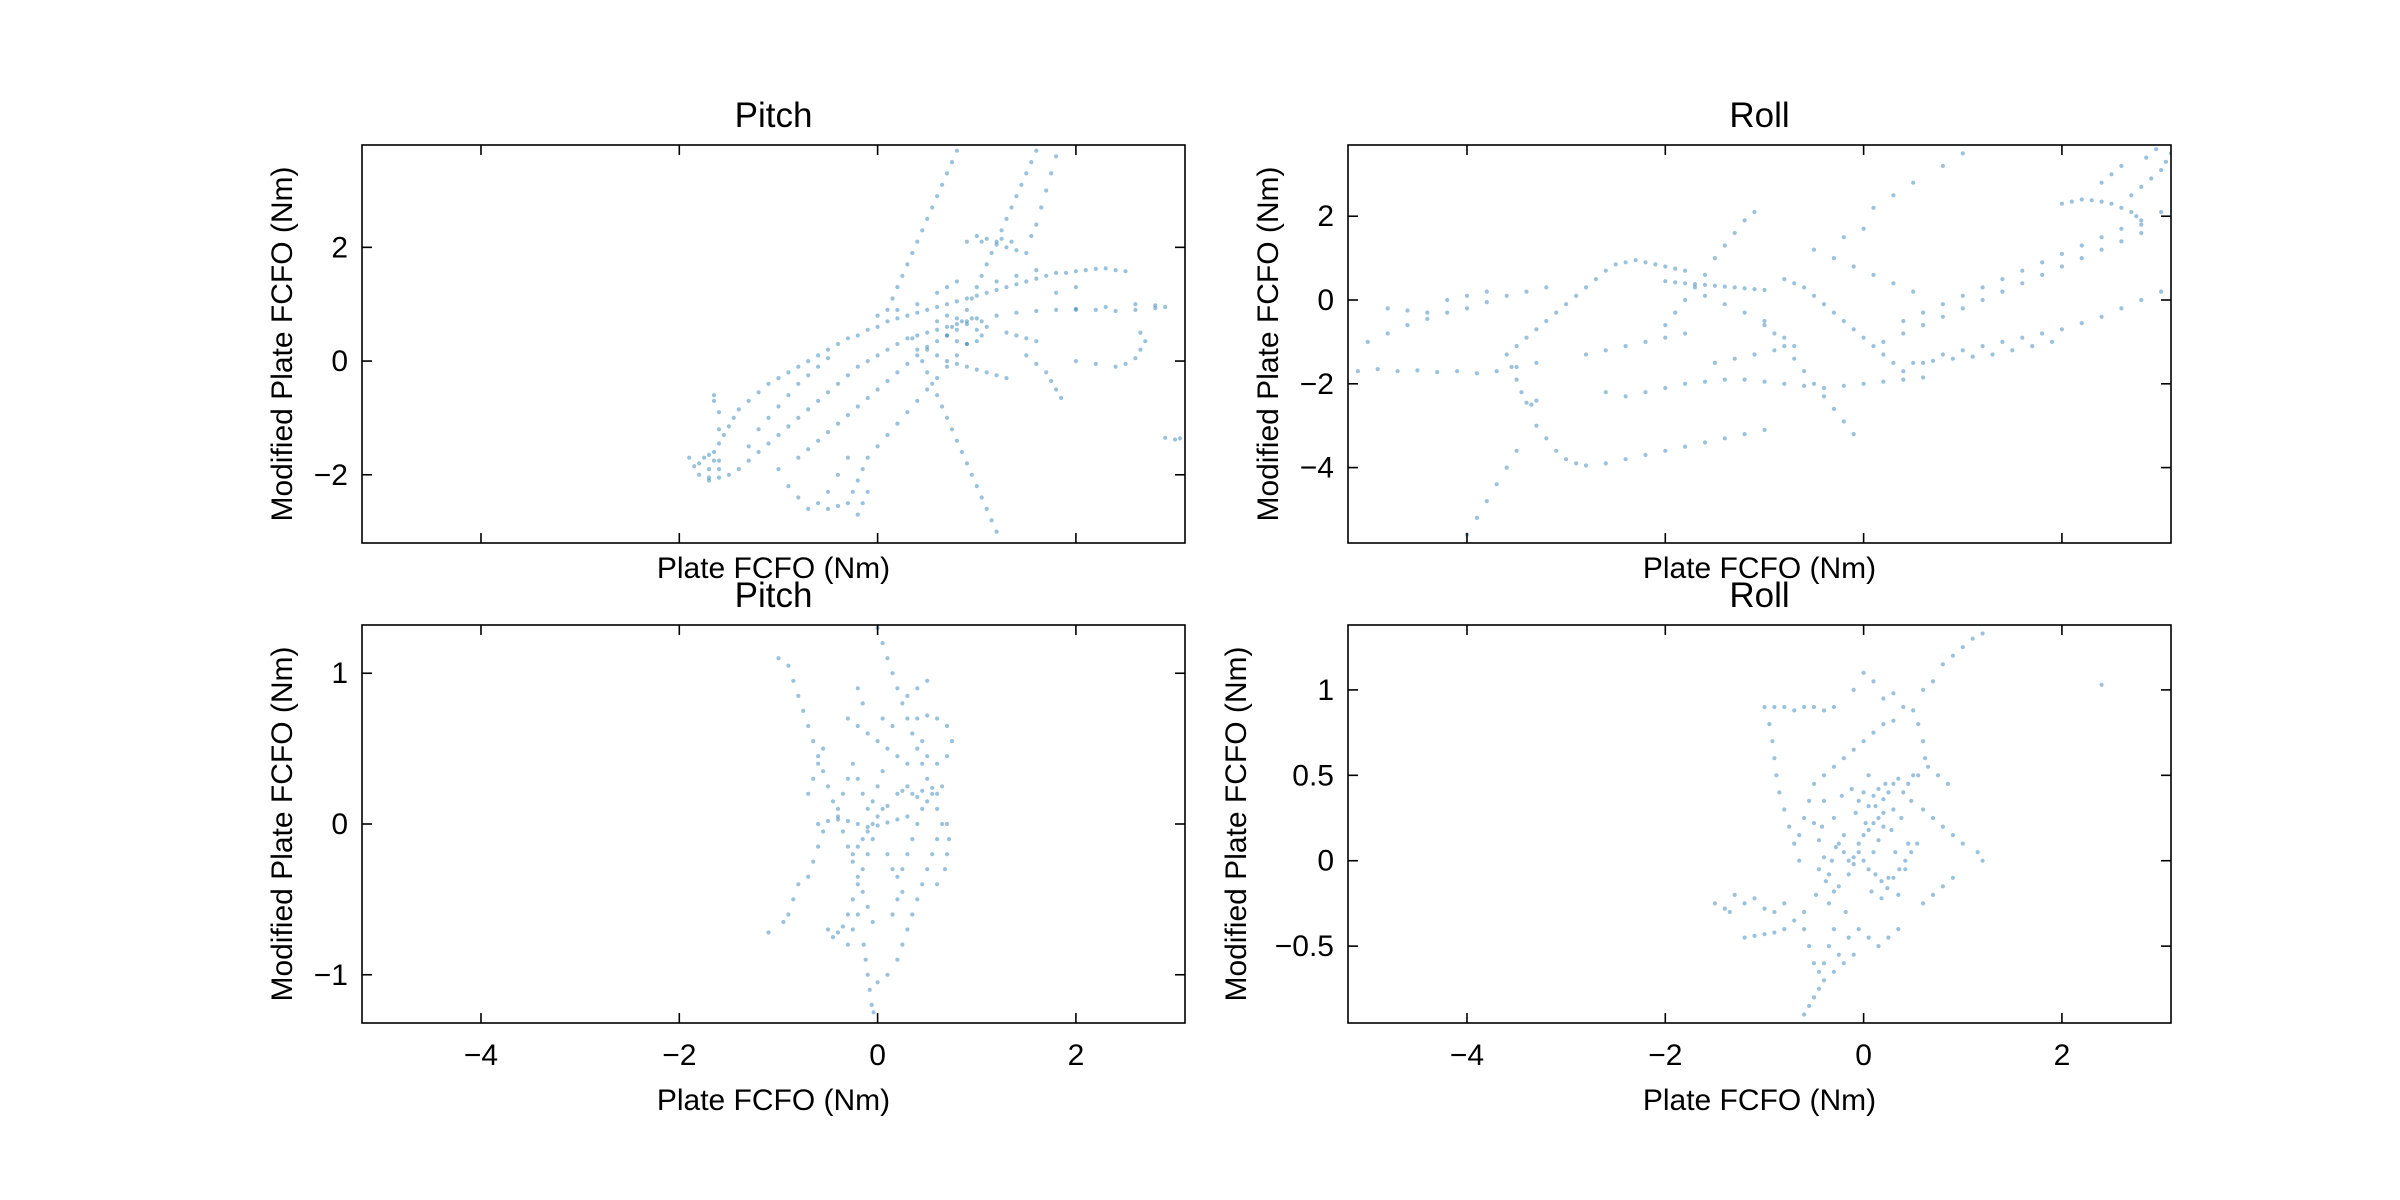 This screenshot has height=1200, width=2400. I want to click on y-tick-label: −2, so click(1317, 384).